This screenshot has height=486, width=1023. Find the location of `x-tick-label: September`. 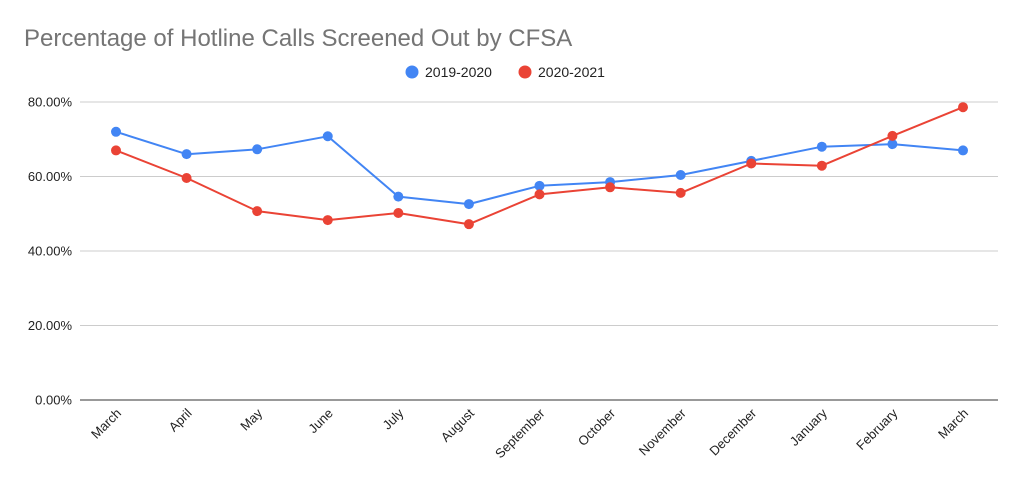

x-tick-label: September is located at coordinates (520, 433).